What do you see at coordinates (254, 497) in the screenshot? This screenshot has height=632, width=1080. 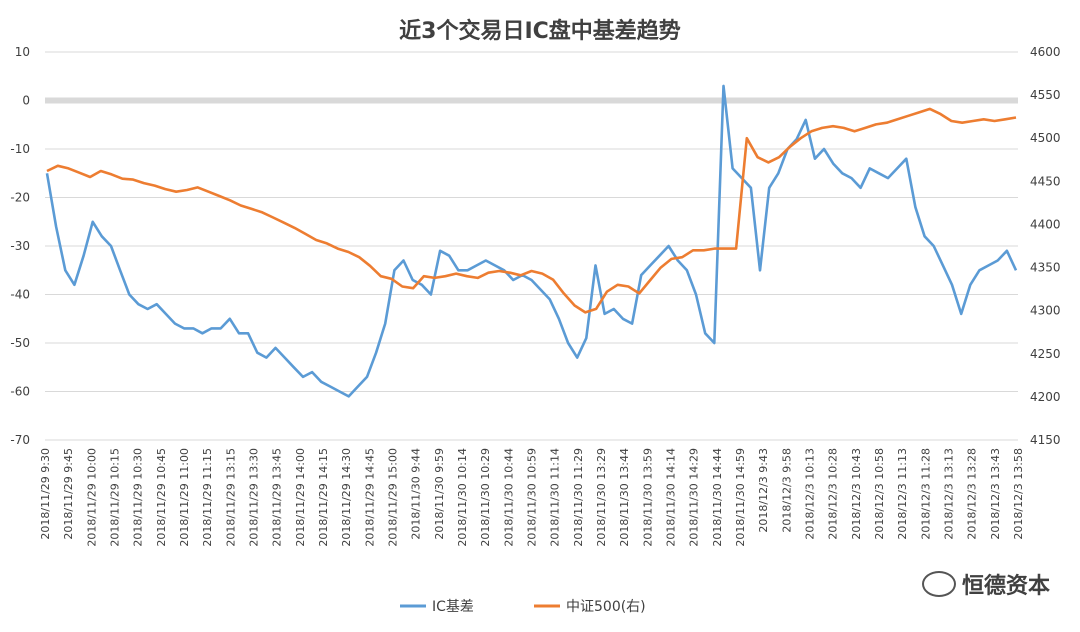 I see `x-tick-label-9: 2018/11/29 13:30` at bounding box center [254, 497].